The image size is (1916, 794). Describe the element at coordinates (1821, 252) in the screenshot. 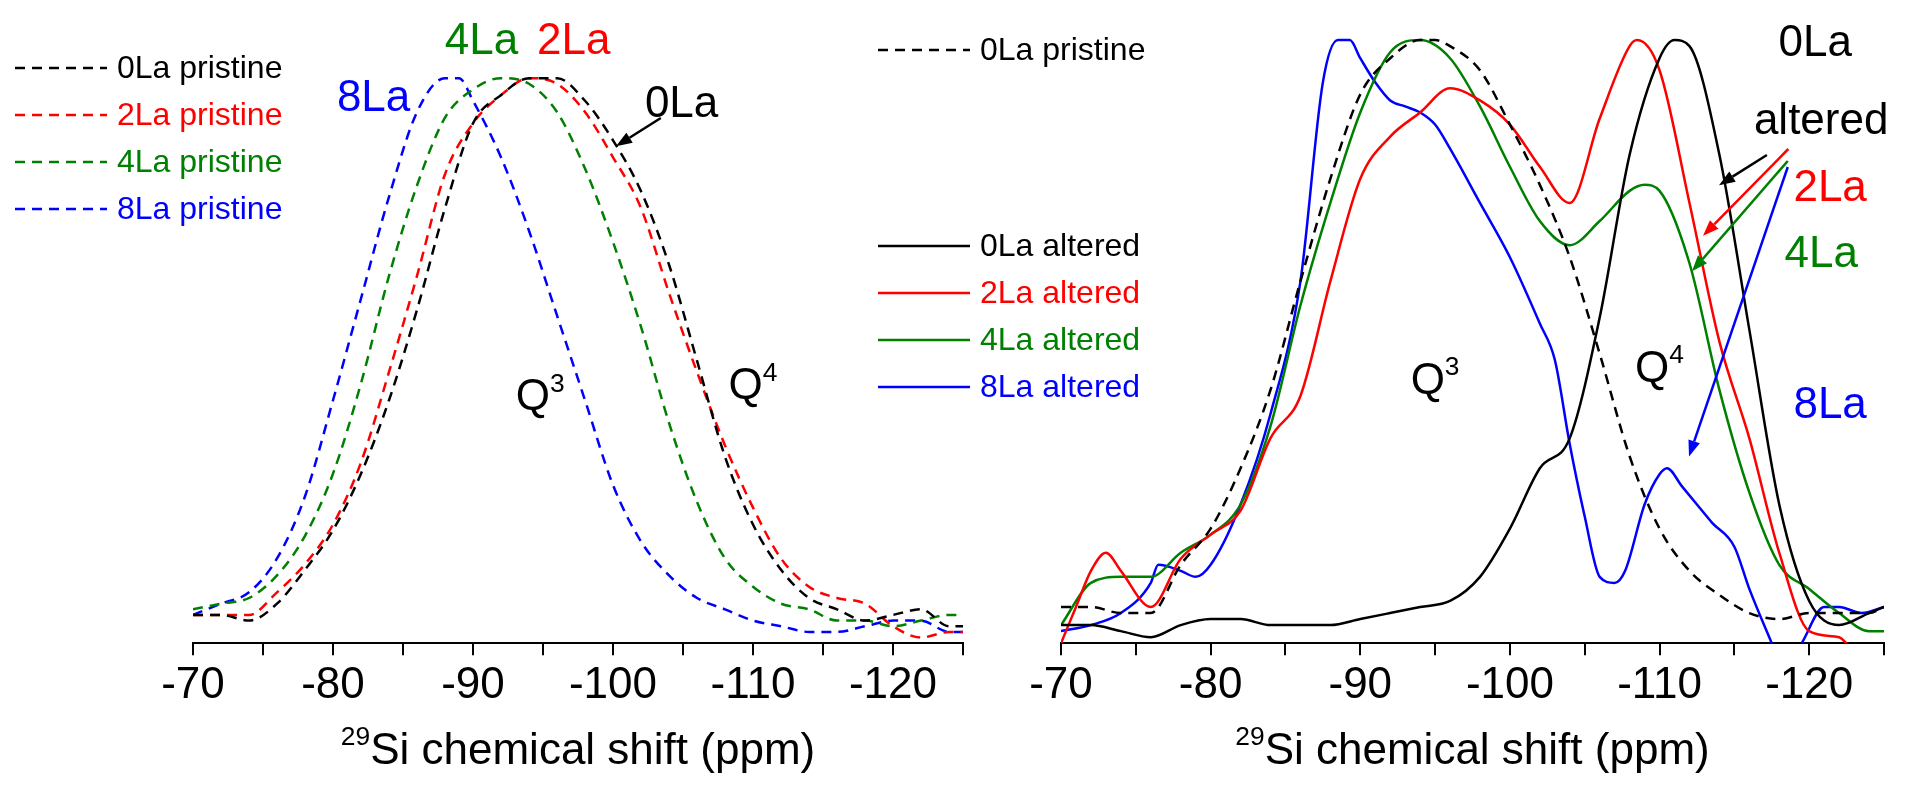

I see `annotation: 4La` at that location.